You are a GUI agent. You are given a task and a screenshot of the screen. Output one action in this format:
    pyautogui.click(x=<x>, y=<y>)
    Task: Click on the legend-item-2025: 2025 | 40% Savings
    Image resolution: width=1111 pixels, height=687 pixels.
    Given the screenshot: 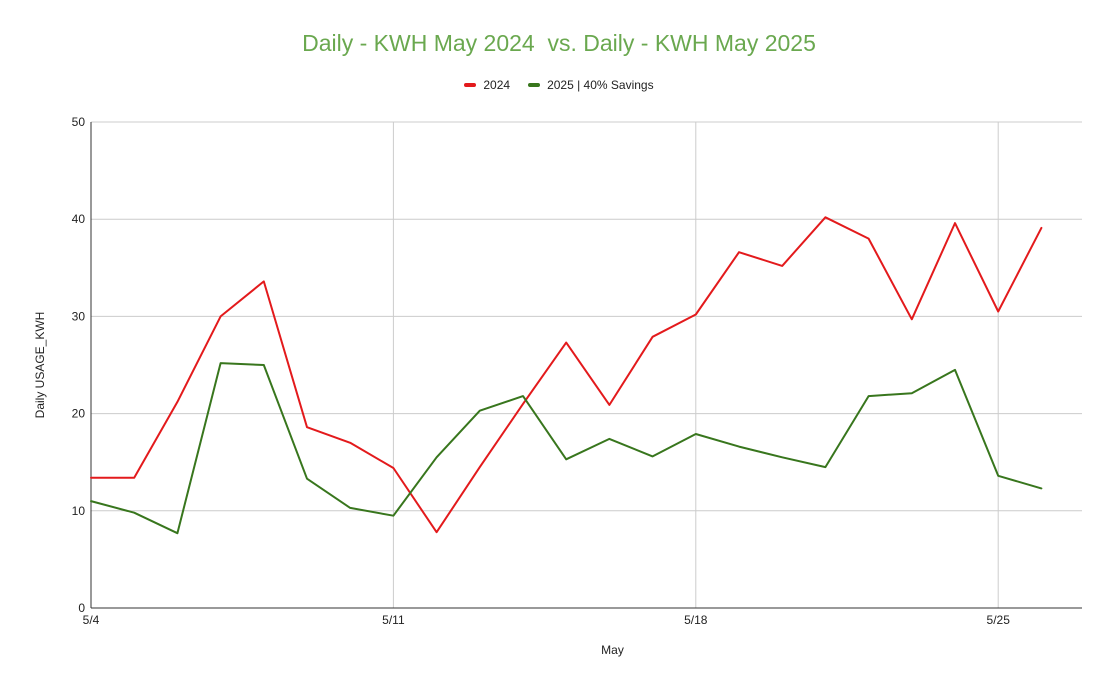 What is the action you would take?
    pyautogui.click(x=591, y=85)
    